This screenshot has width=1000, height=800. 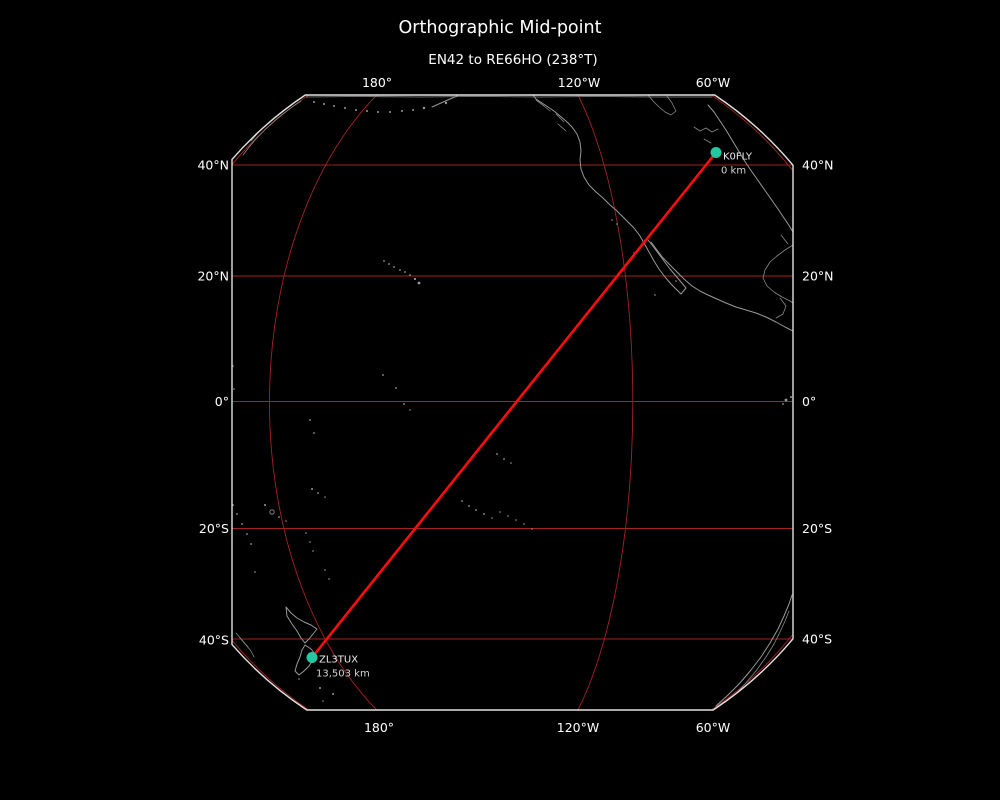 What do you see at coordinates (733, 171) in the screenshot?
I see `station-distance-k0fly: 0 km` at bounding box center [733, 171].